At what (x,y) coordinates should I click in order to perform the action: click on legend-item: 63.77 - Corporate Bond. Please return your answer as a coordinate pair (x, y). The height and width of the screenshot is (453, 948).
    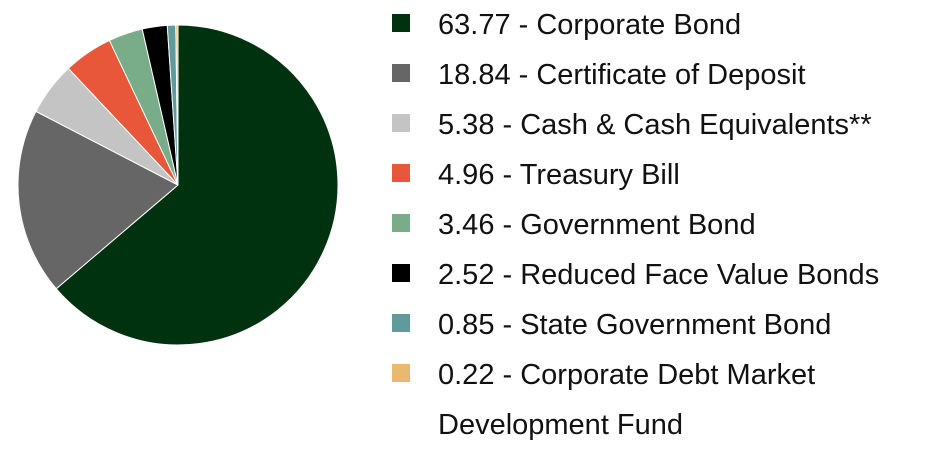
    Looking at the image, I should click on (664, 25).